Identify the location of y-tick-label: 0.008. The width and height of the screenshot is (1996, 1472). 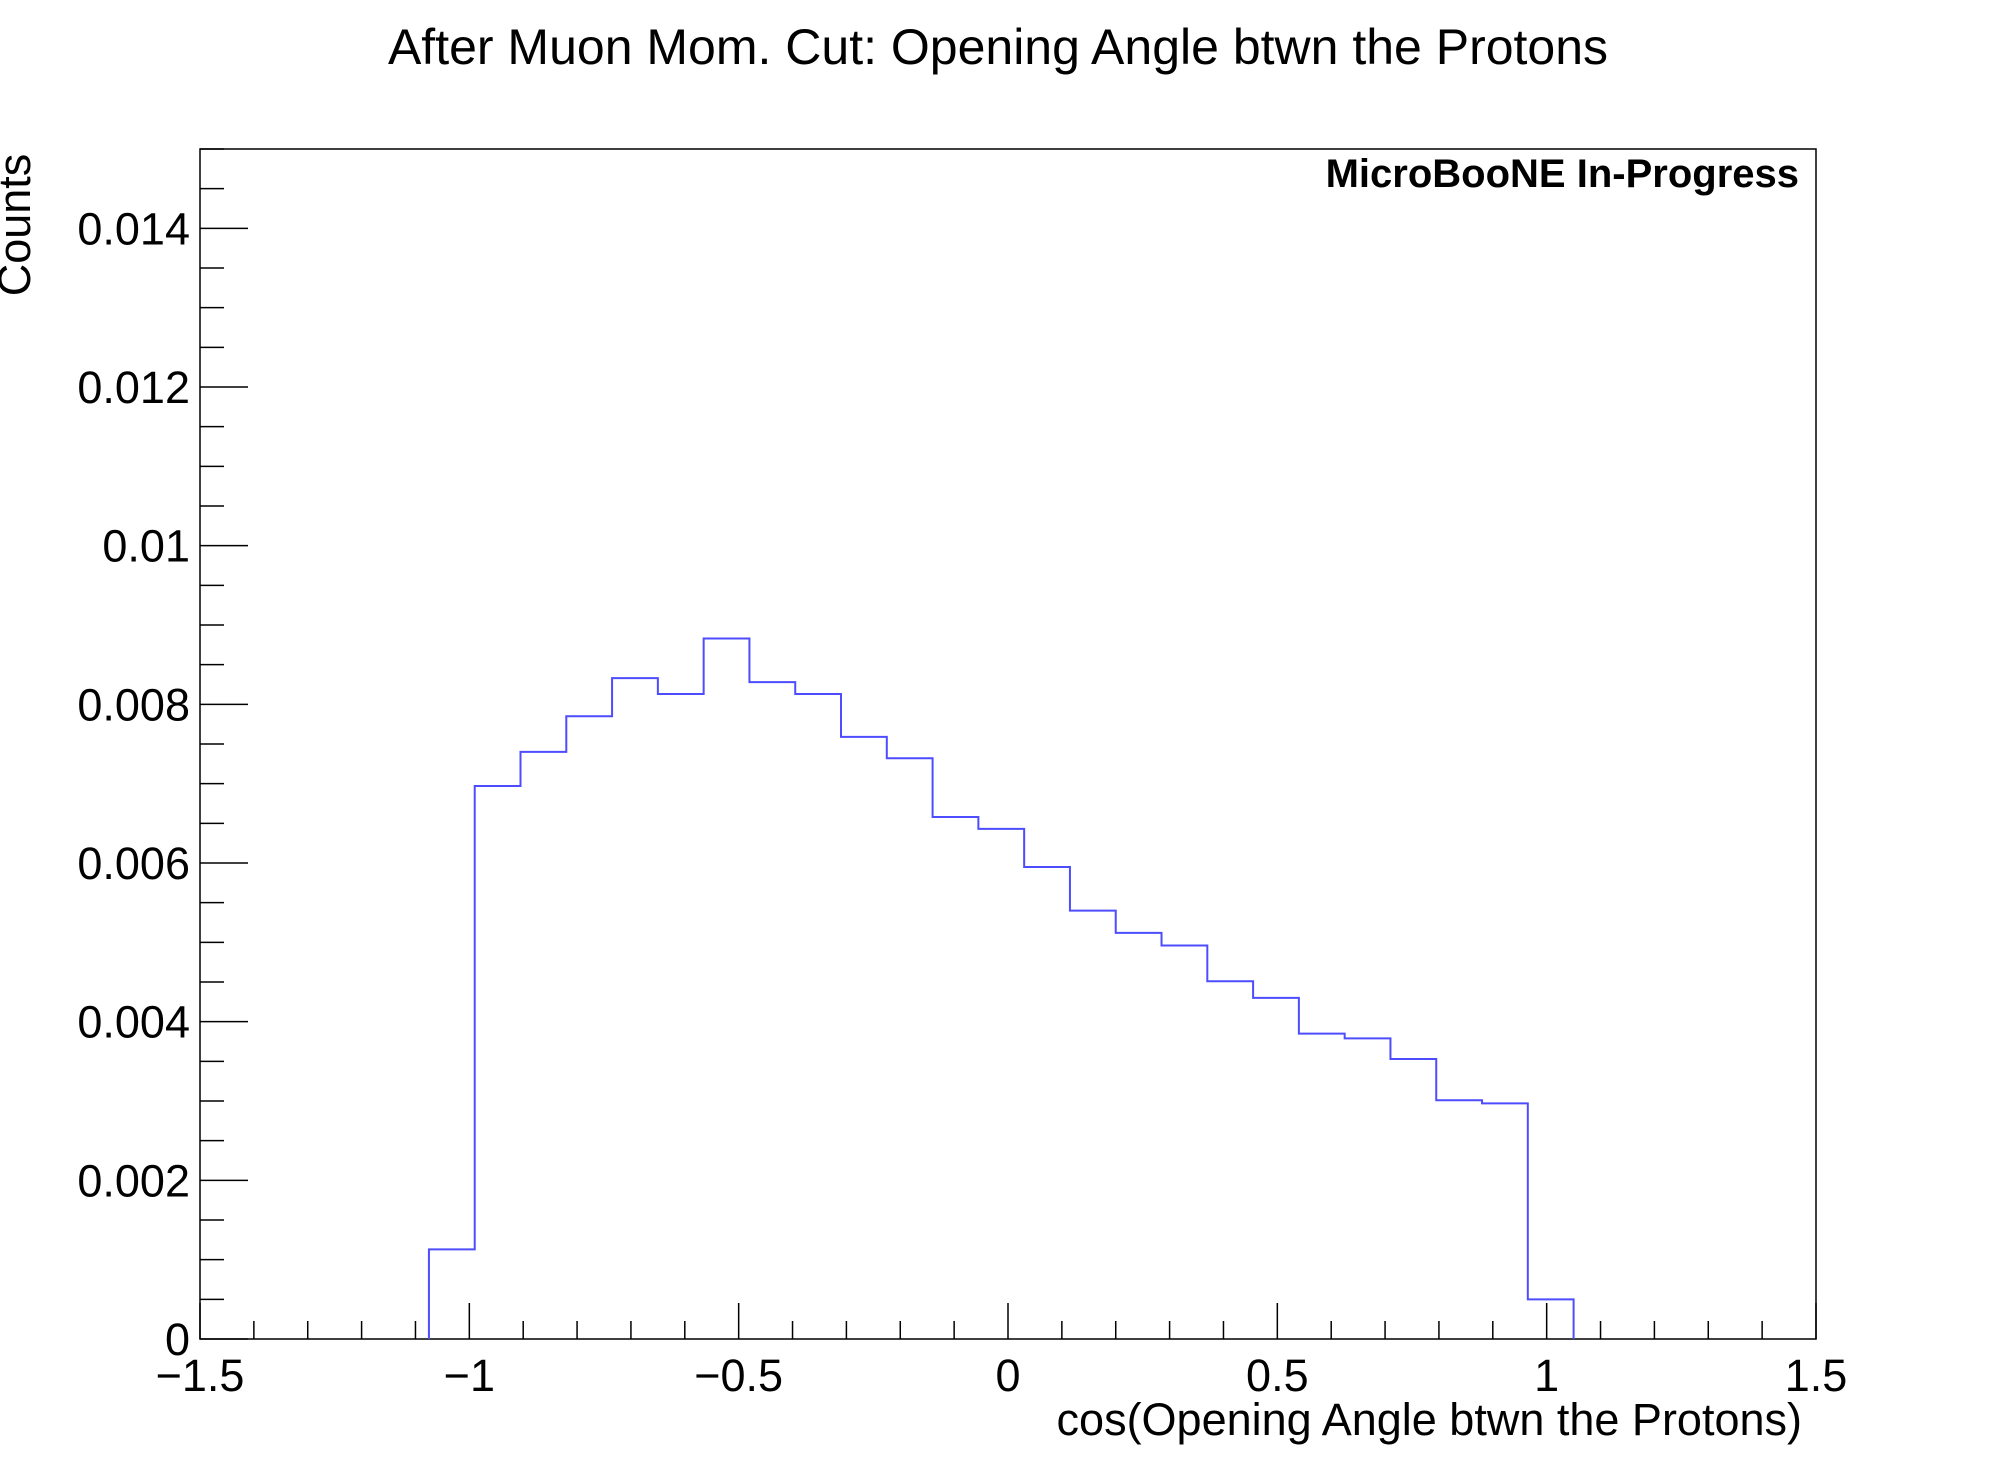
(133, 704).